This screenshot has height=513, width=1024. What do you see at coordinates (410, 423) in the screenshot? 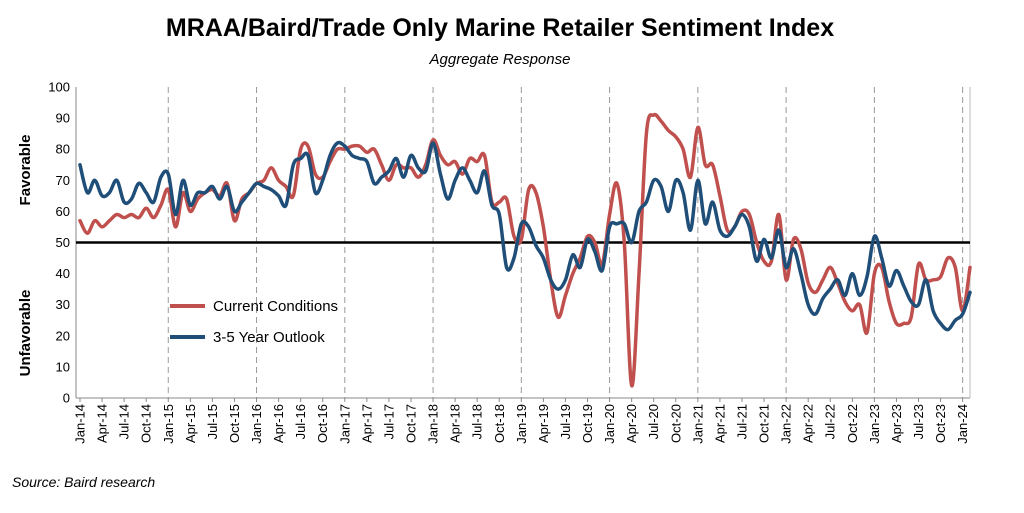
I see `x-tick-label: Oct-17` at bounding box center [410, 423].